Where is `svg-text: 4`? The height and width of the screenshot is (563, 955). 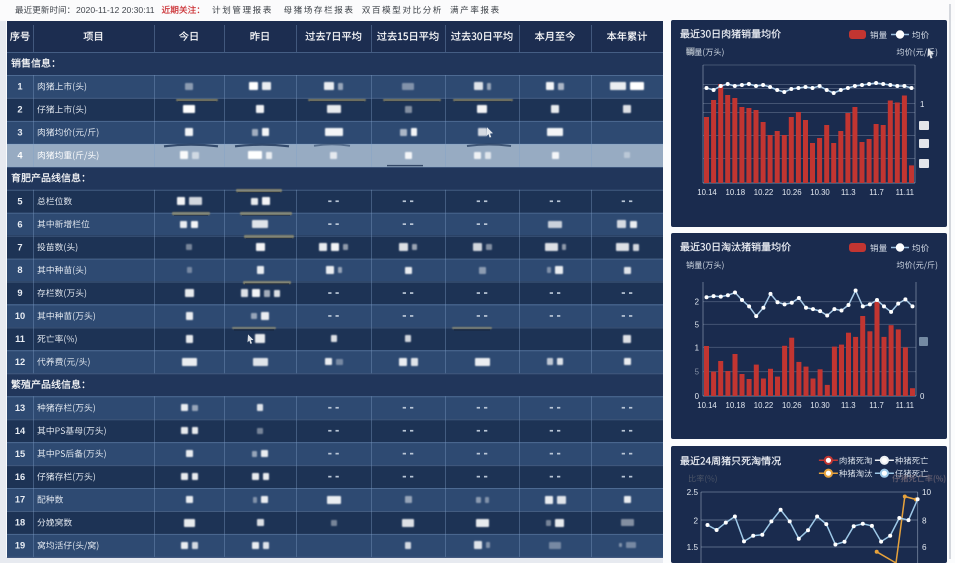 svg-text: 4 is located at coordinates (20, 156).